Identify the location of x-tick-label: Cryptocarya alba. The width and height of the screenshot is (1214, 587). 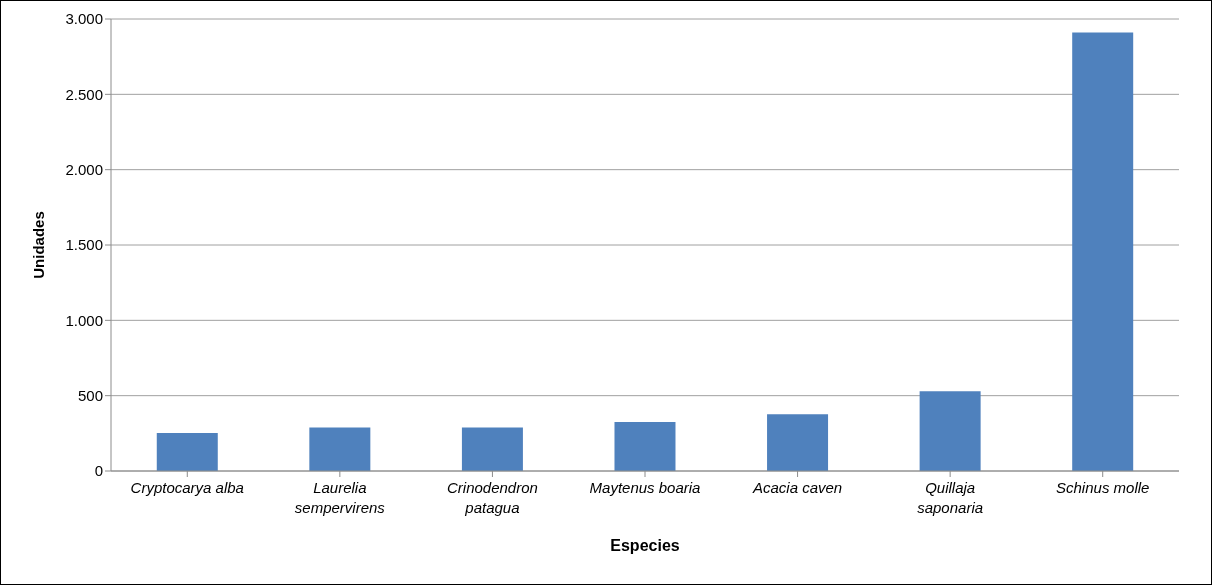
(187, 487).